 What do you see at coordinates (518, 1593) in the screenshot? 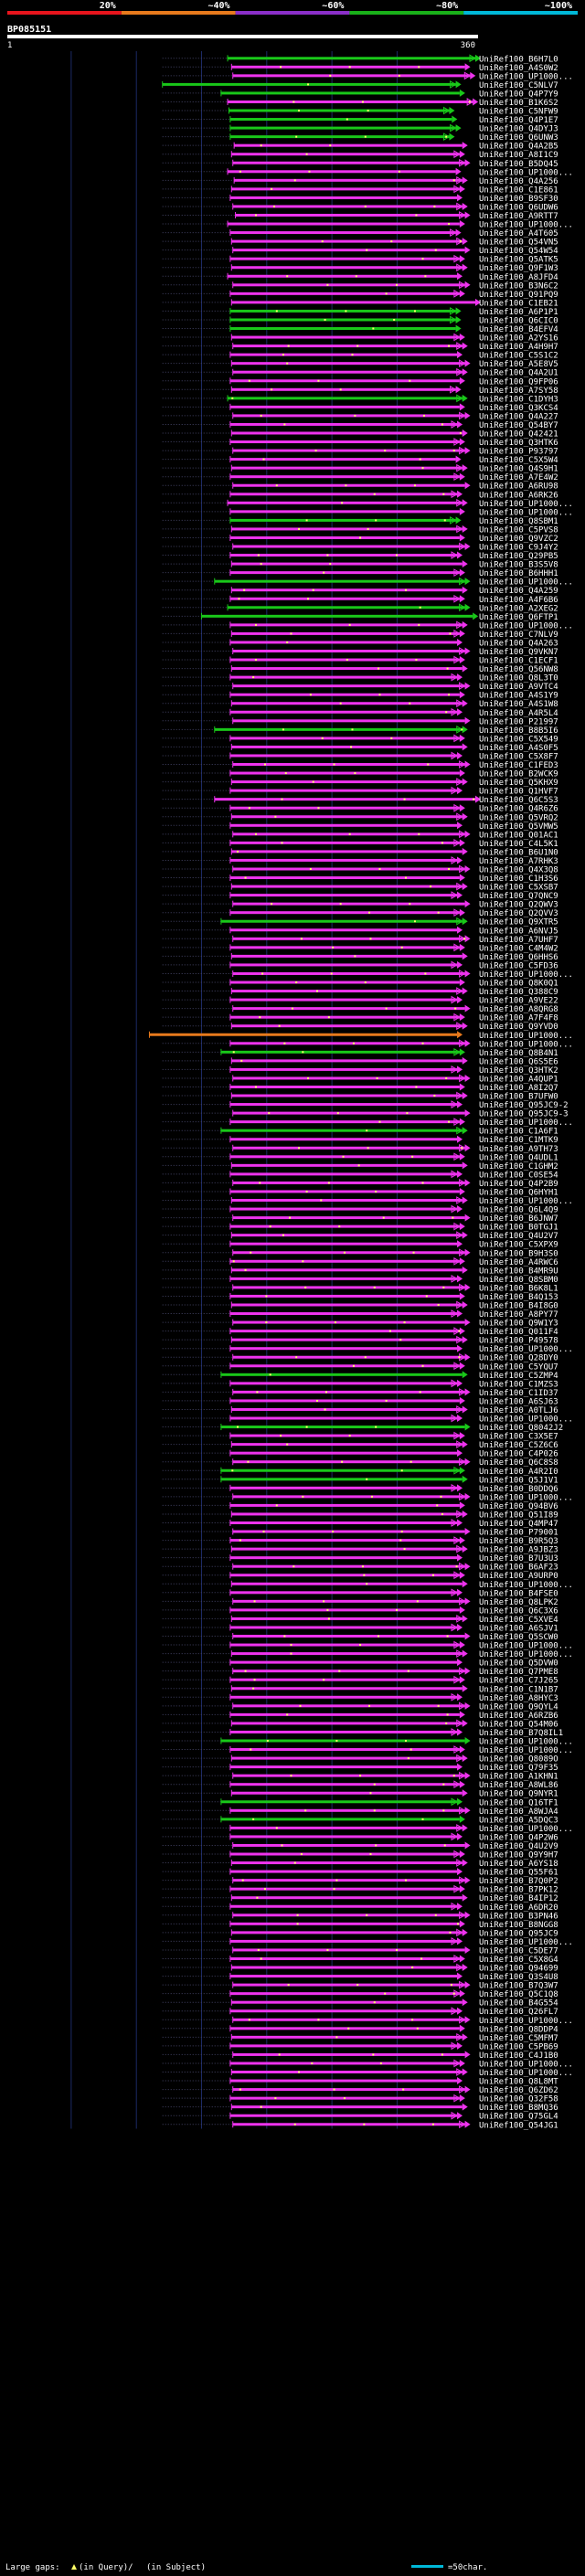
I see `hit-label: UniRef100_B4FSE0` at bounding box center [518, 1593].